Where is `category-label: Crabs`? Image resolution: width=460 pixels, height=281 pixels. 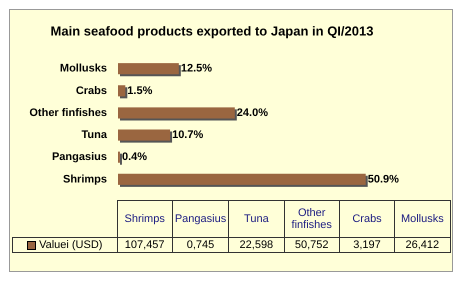 category-label: Crabs is located at coordinates (367, 219).